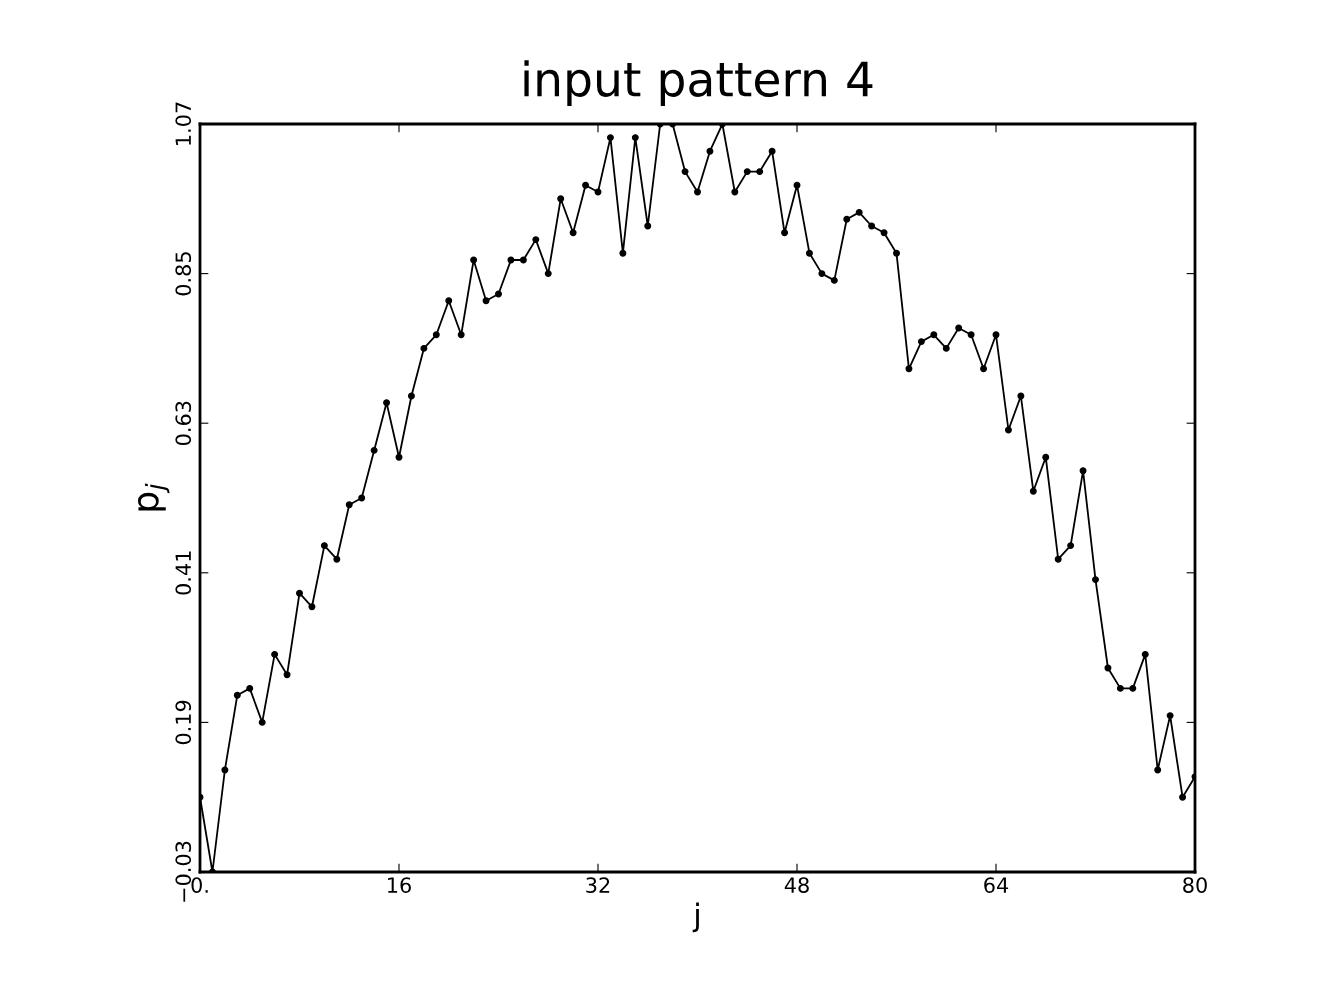  I want to click on y-tick-label: 0.19, so click(183, 722).